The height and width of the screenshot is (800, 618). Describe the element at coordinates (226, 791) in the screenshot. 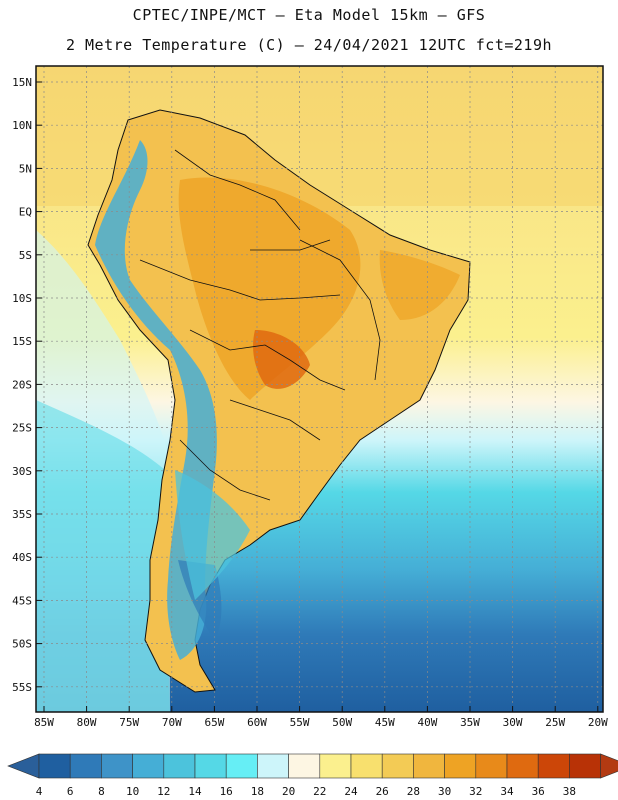

I see `colorbar-value: 16` at that location.